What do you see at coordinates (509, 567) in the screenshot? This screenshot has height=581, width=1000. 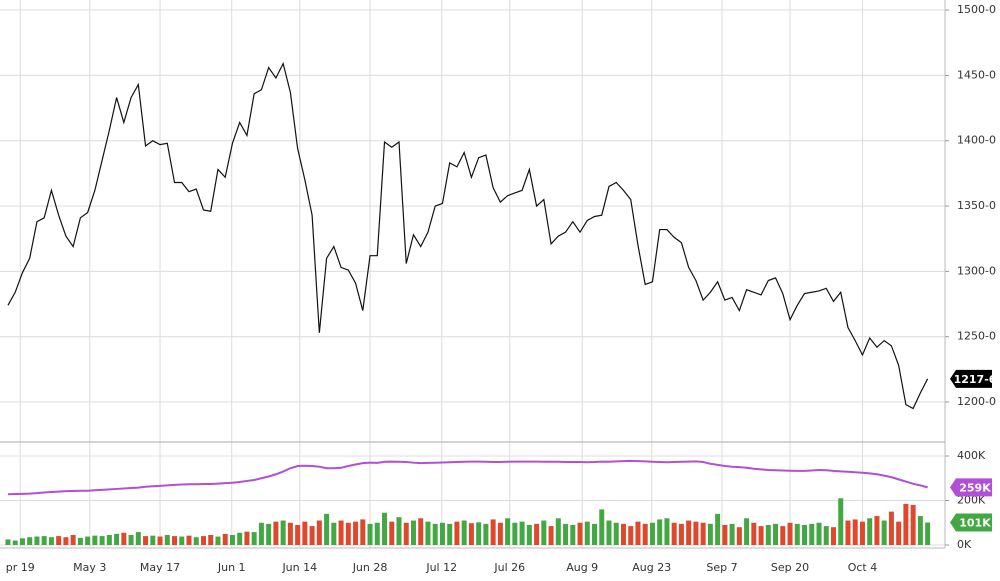 I see `x-tick-label: Jul 26` at bounding box center [509, 567].